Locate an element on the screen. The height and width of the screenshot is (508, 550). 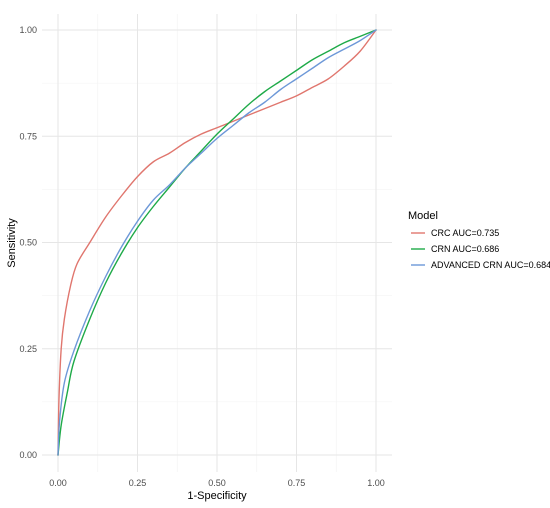
x-tick-label: 0.75 is located at coordinates (297, 483).